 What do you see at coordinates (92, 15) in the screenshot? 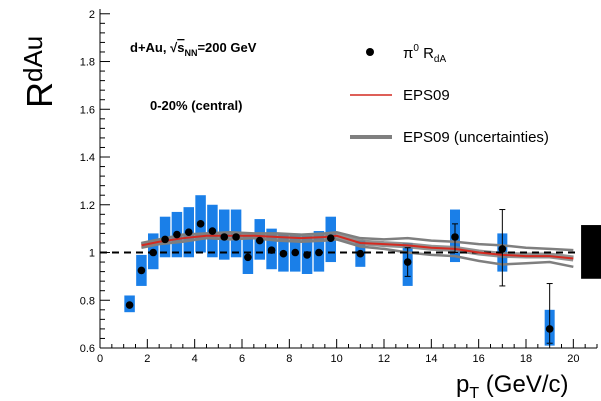
I see `y-tick-label: 2` at bounding box center [92, 15].